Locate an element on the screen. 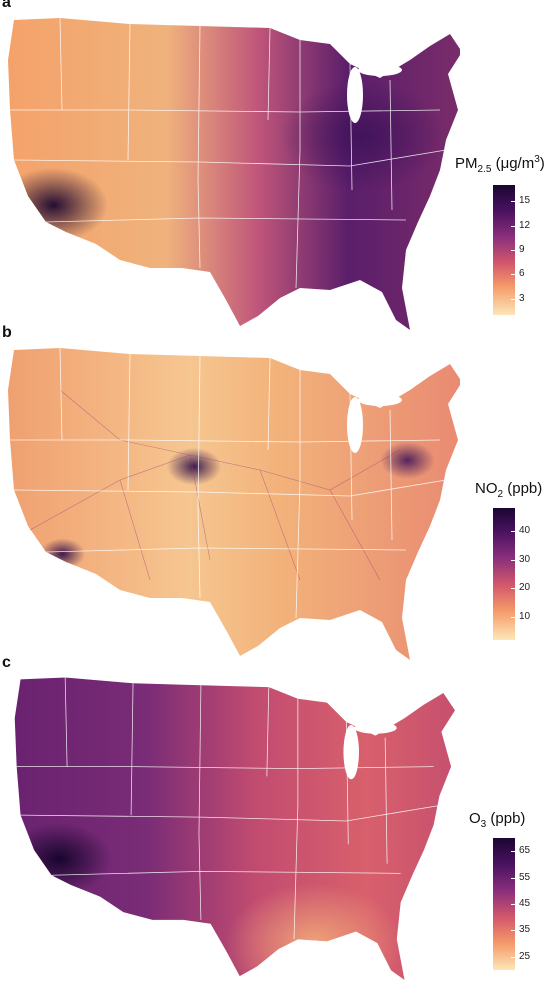  legend-o3: O3 (ppb) 25 35 45 55 65 is located at coordinates (507, 820).